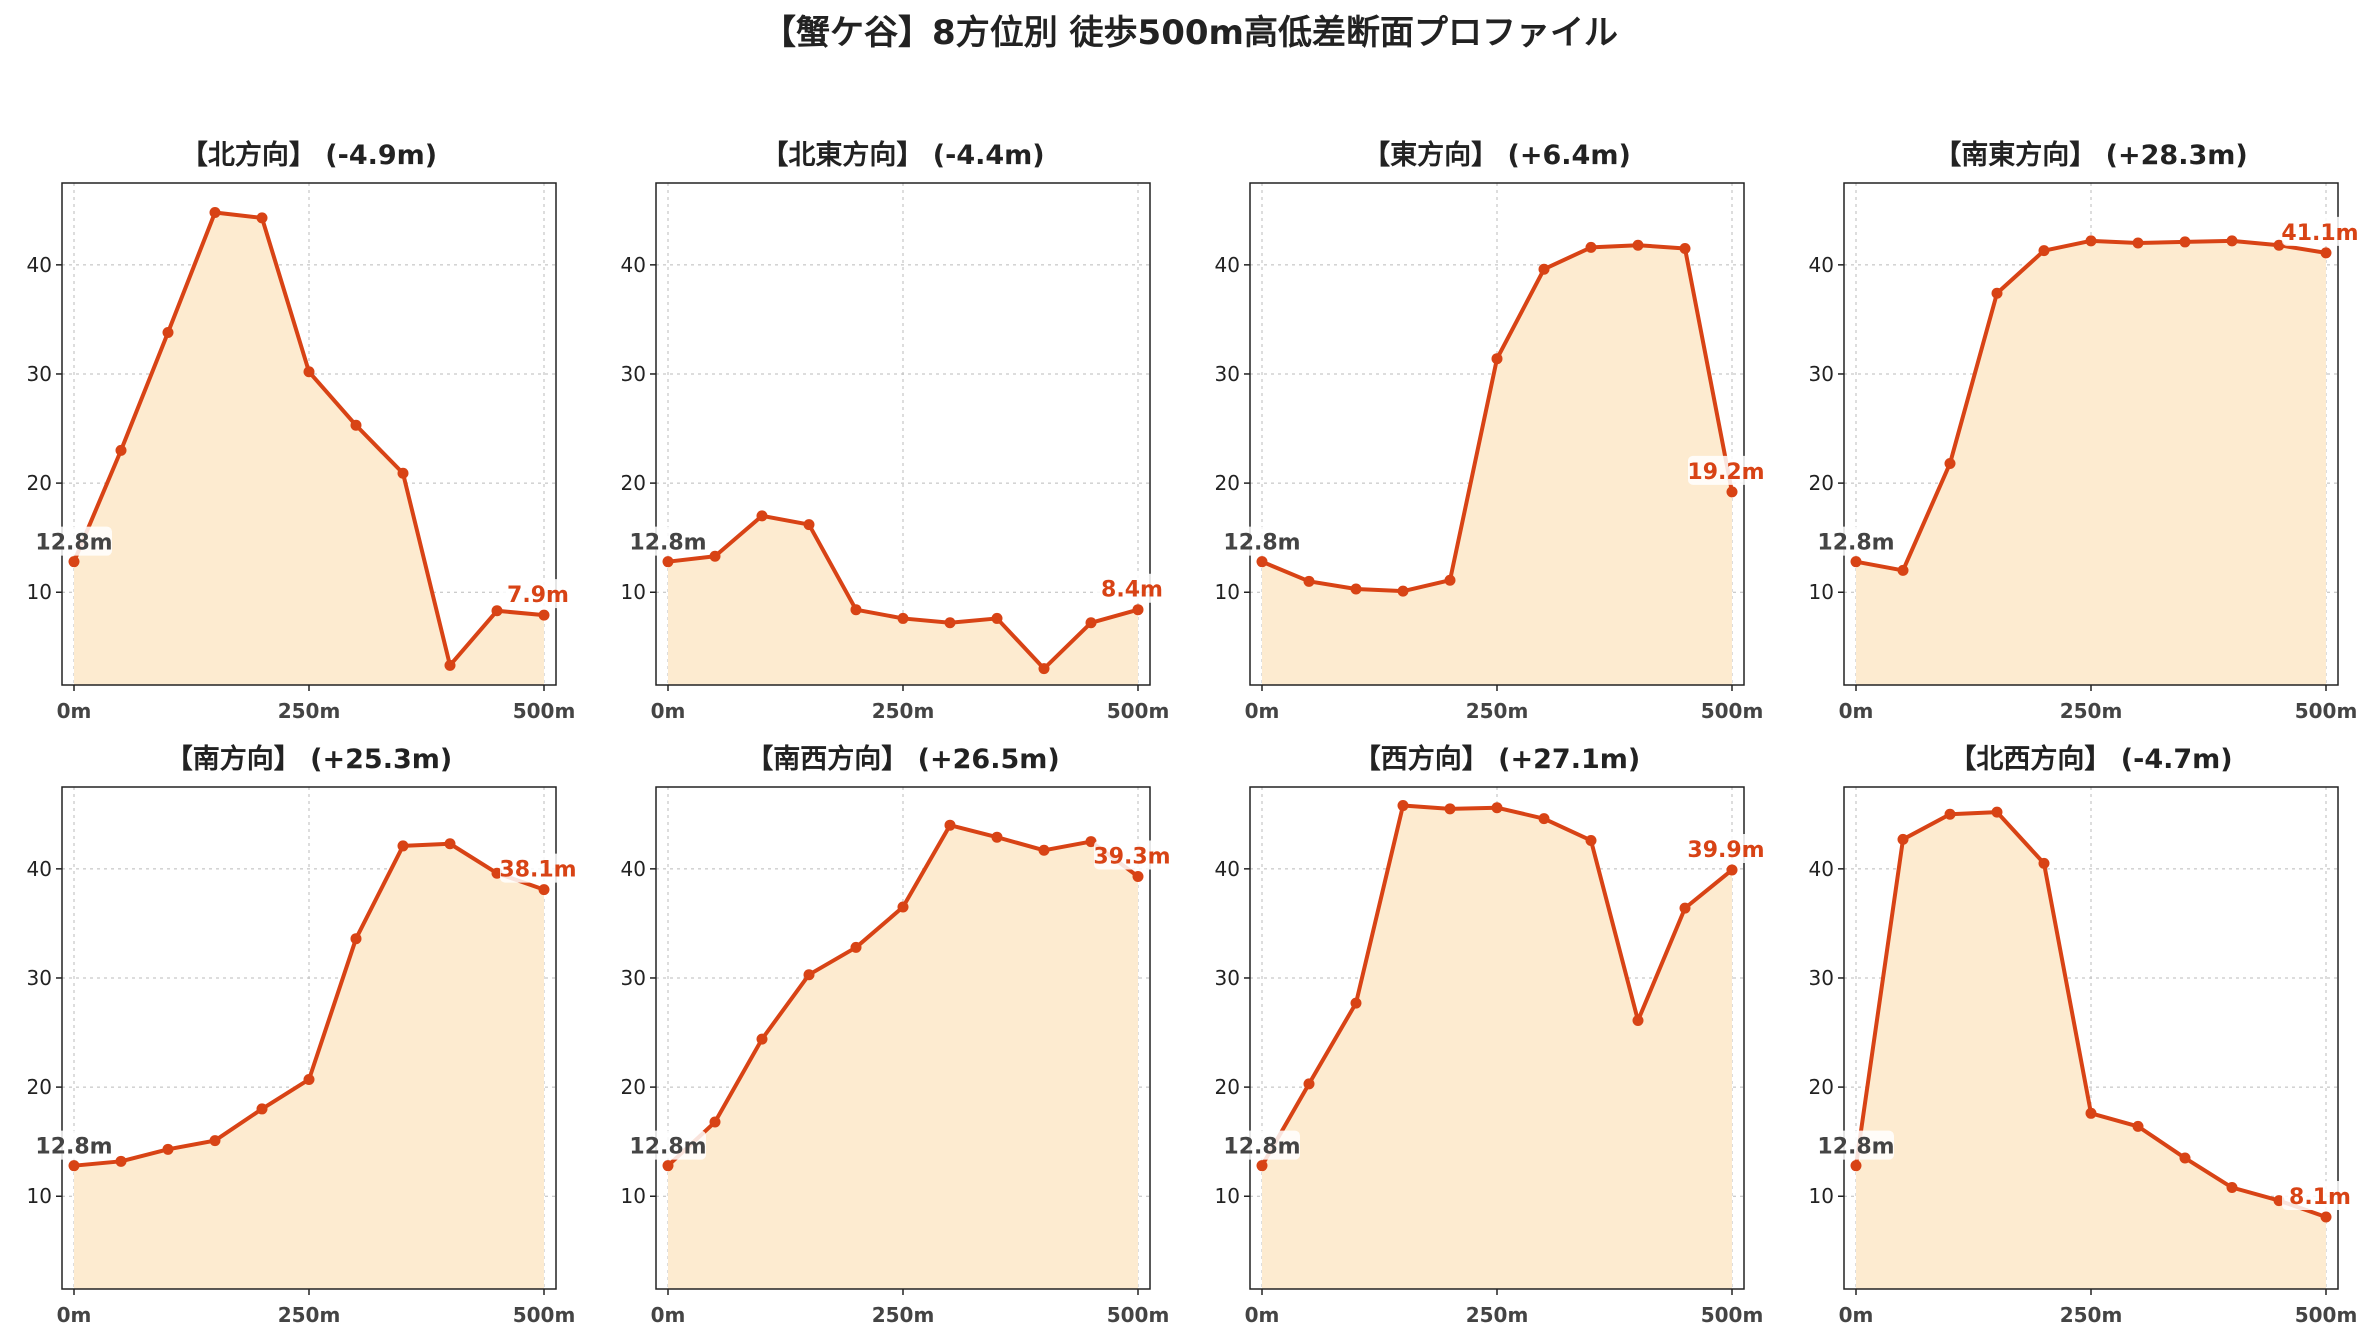 The image size is (2380, 1340). I want to click on end-elevation-label: 19.2m, so click(1725, 472).